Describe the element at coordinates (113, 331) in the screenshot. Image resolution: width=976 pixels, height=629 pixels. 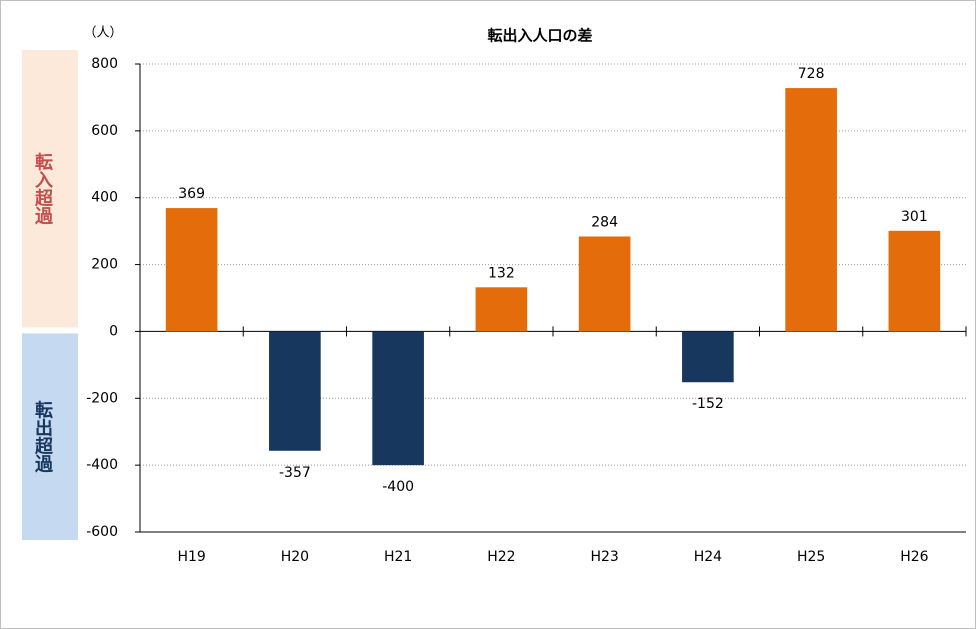
I see `y-tick-label: 0` at that location.